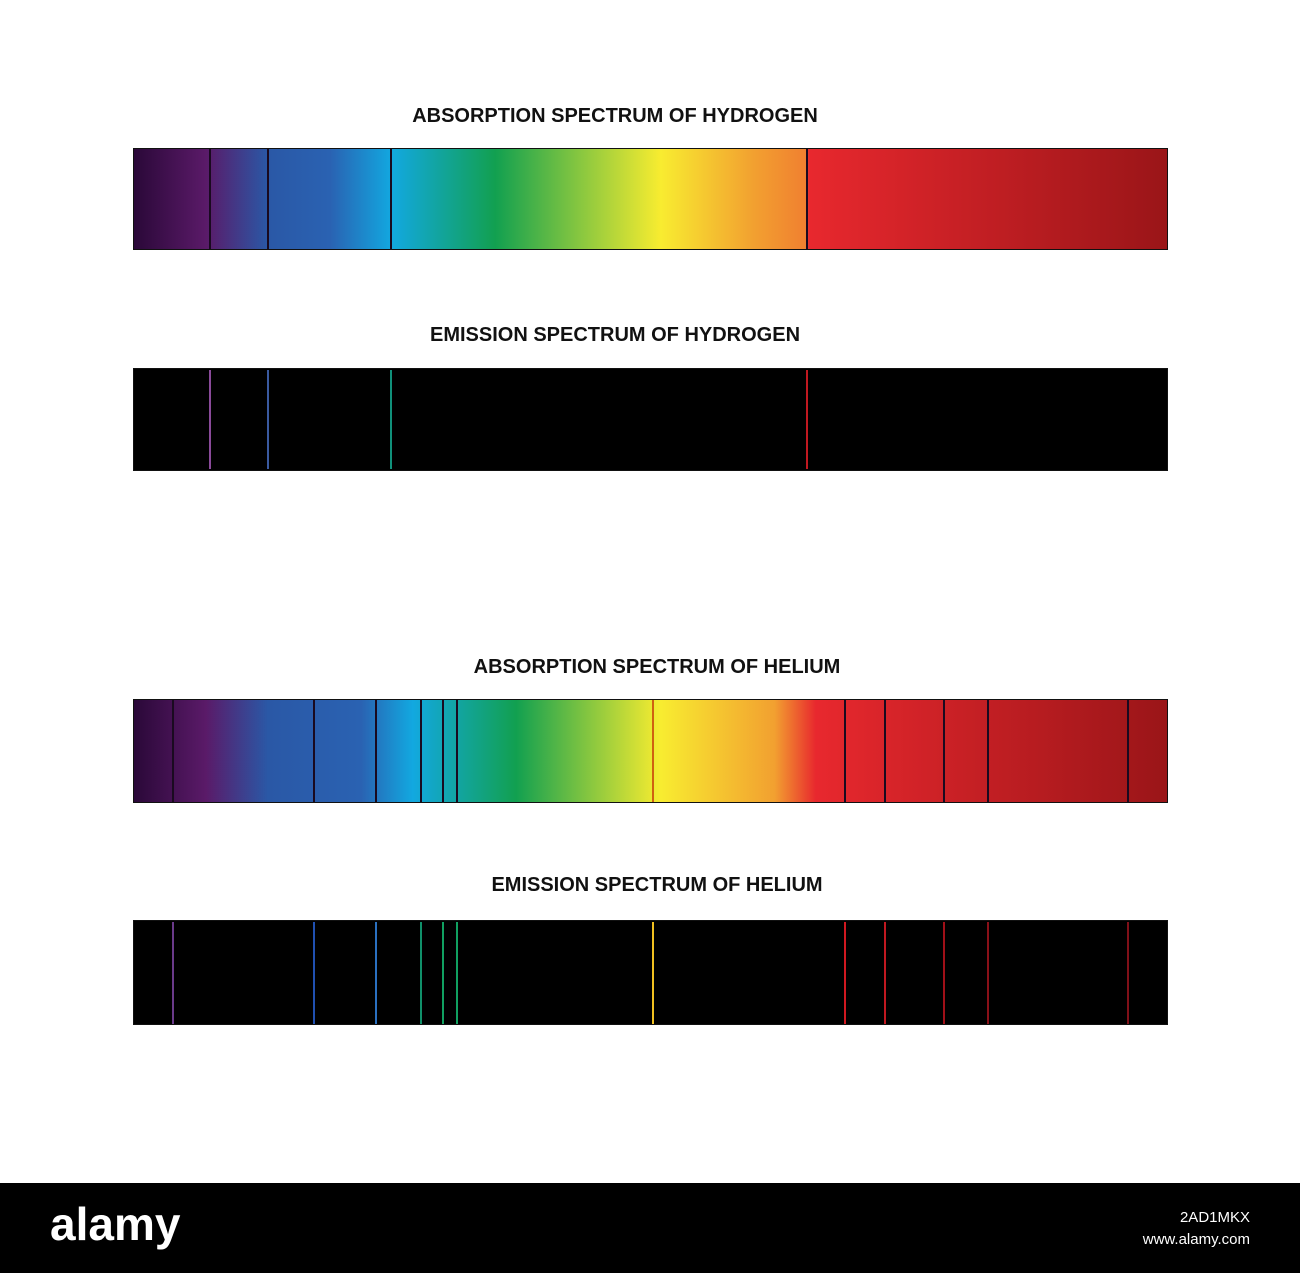 The width and height of the screenshot is (1300, 1273). Describe the element at coordinates (657, 667) in the screenshot. I see `panel-title: ABSORPTION SPECTRUM OF HELIUM` at that location.